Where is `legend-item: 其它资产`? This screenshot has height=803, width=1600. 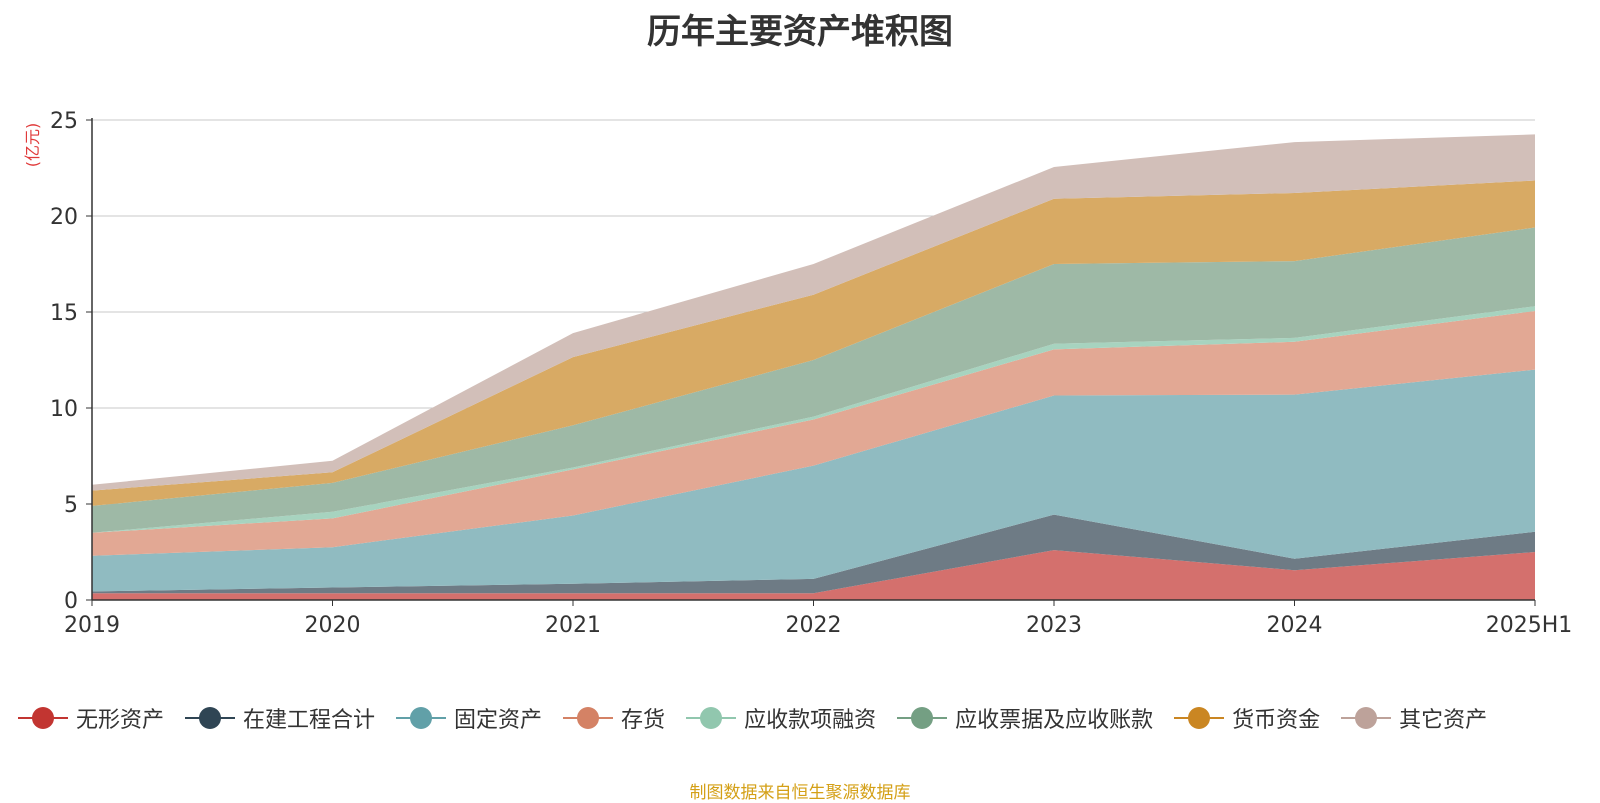 legend-item: 其它资产 is located at coordinates (1414, 718).